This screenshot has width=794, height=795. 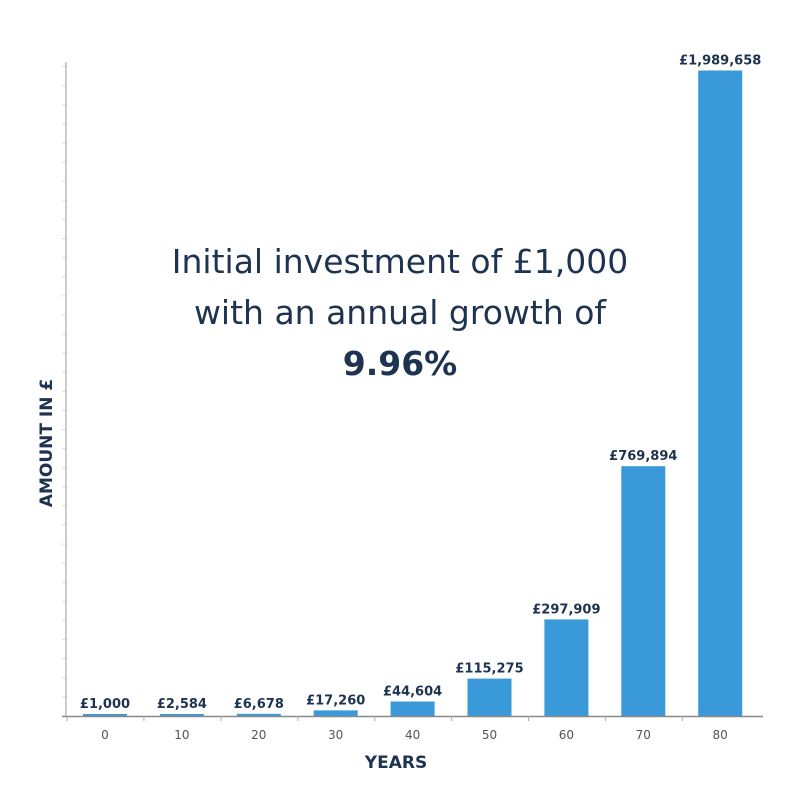 What do you see at coordinates (258, 735) in the screenshot?
I see `x-tick-label: 20` at bounding box center [258, 735].